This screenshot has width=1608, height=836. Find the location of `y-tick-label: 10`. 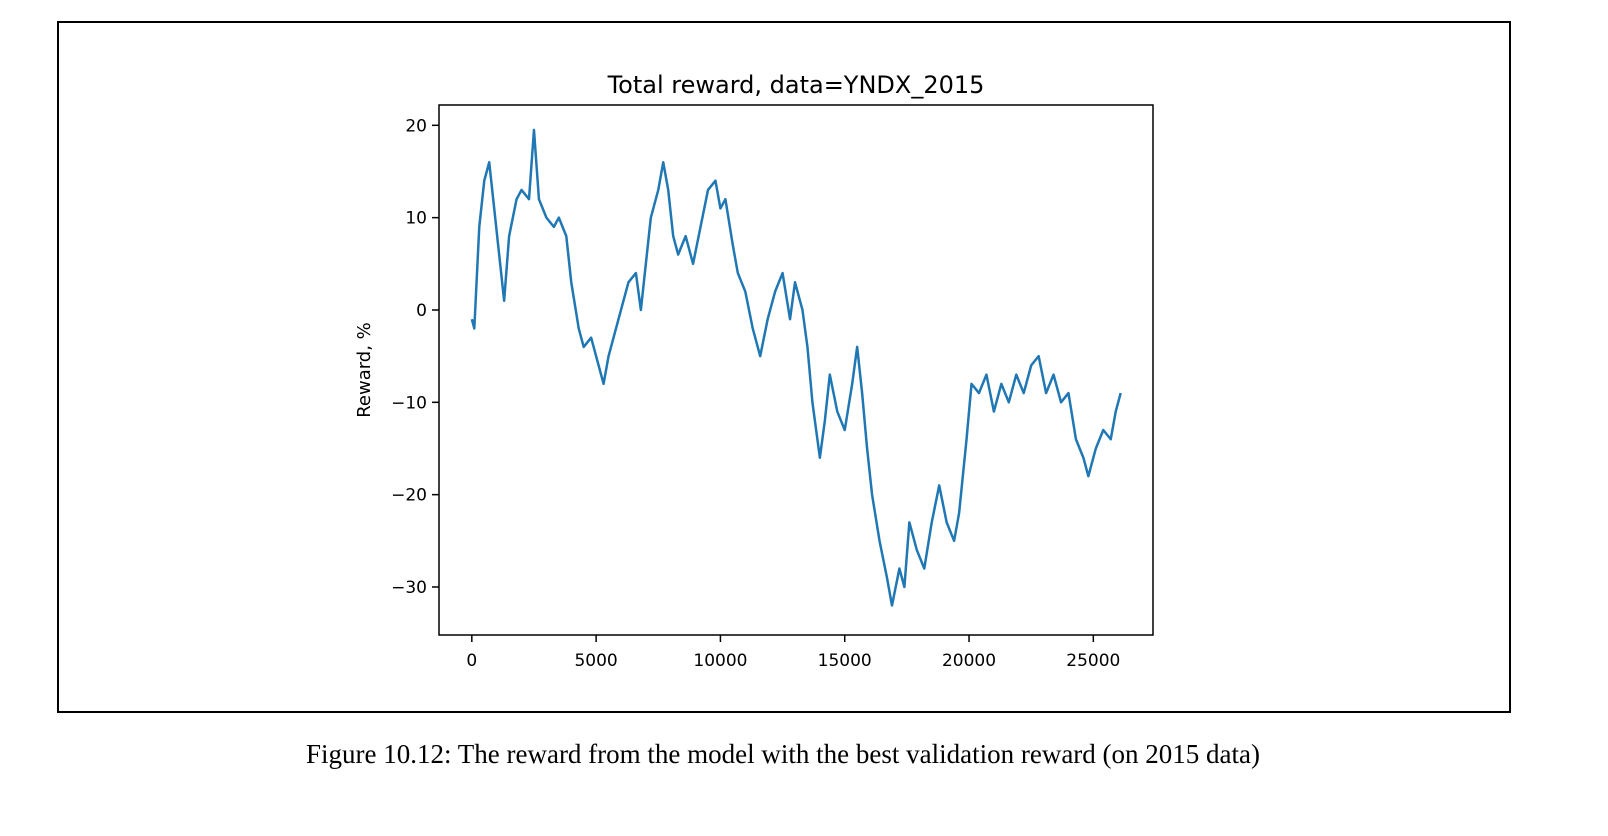

y-tick-label: 10 is located at coordinates (416, 219).